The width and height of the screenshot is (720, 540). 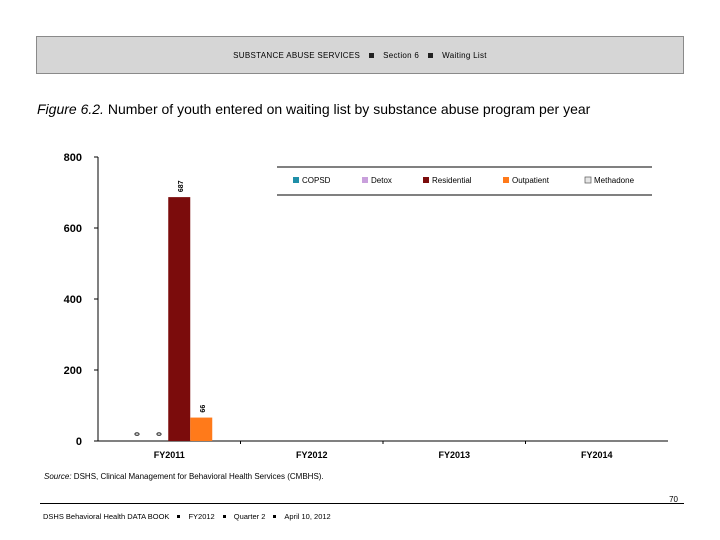 What do you see at coordinates (70, 109) in the screenshot?
I see `figure-number: Figure 6.2.` at bounding box center [70, 109].